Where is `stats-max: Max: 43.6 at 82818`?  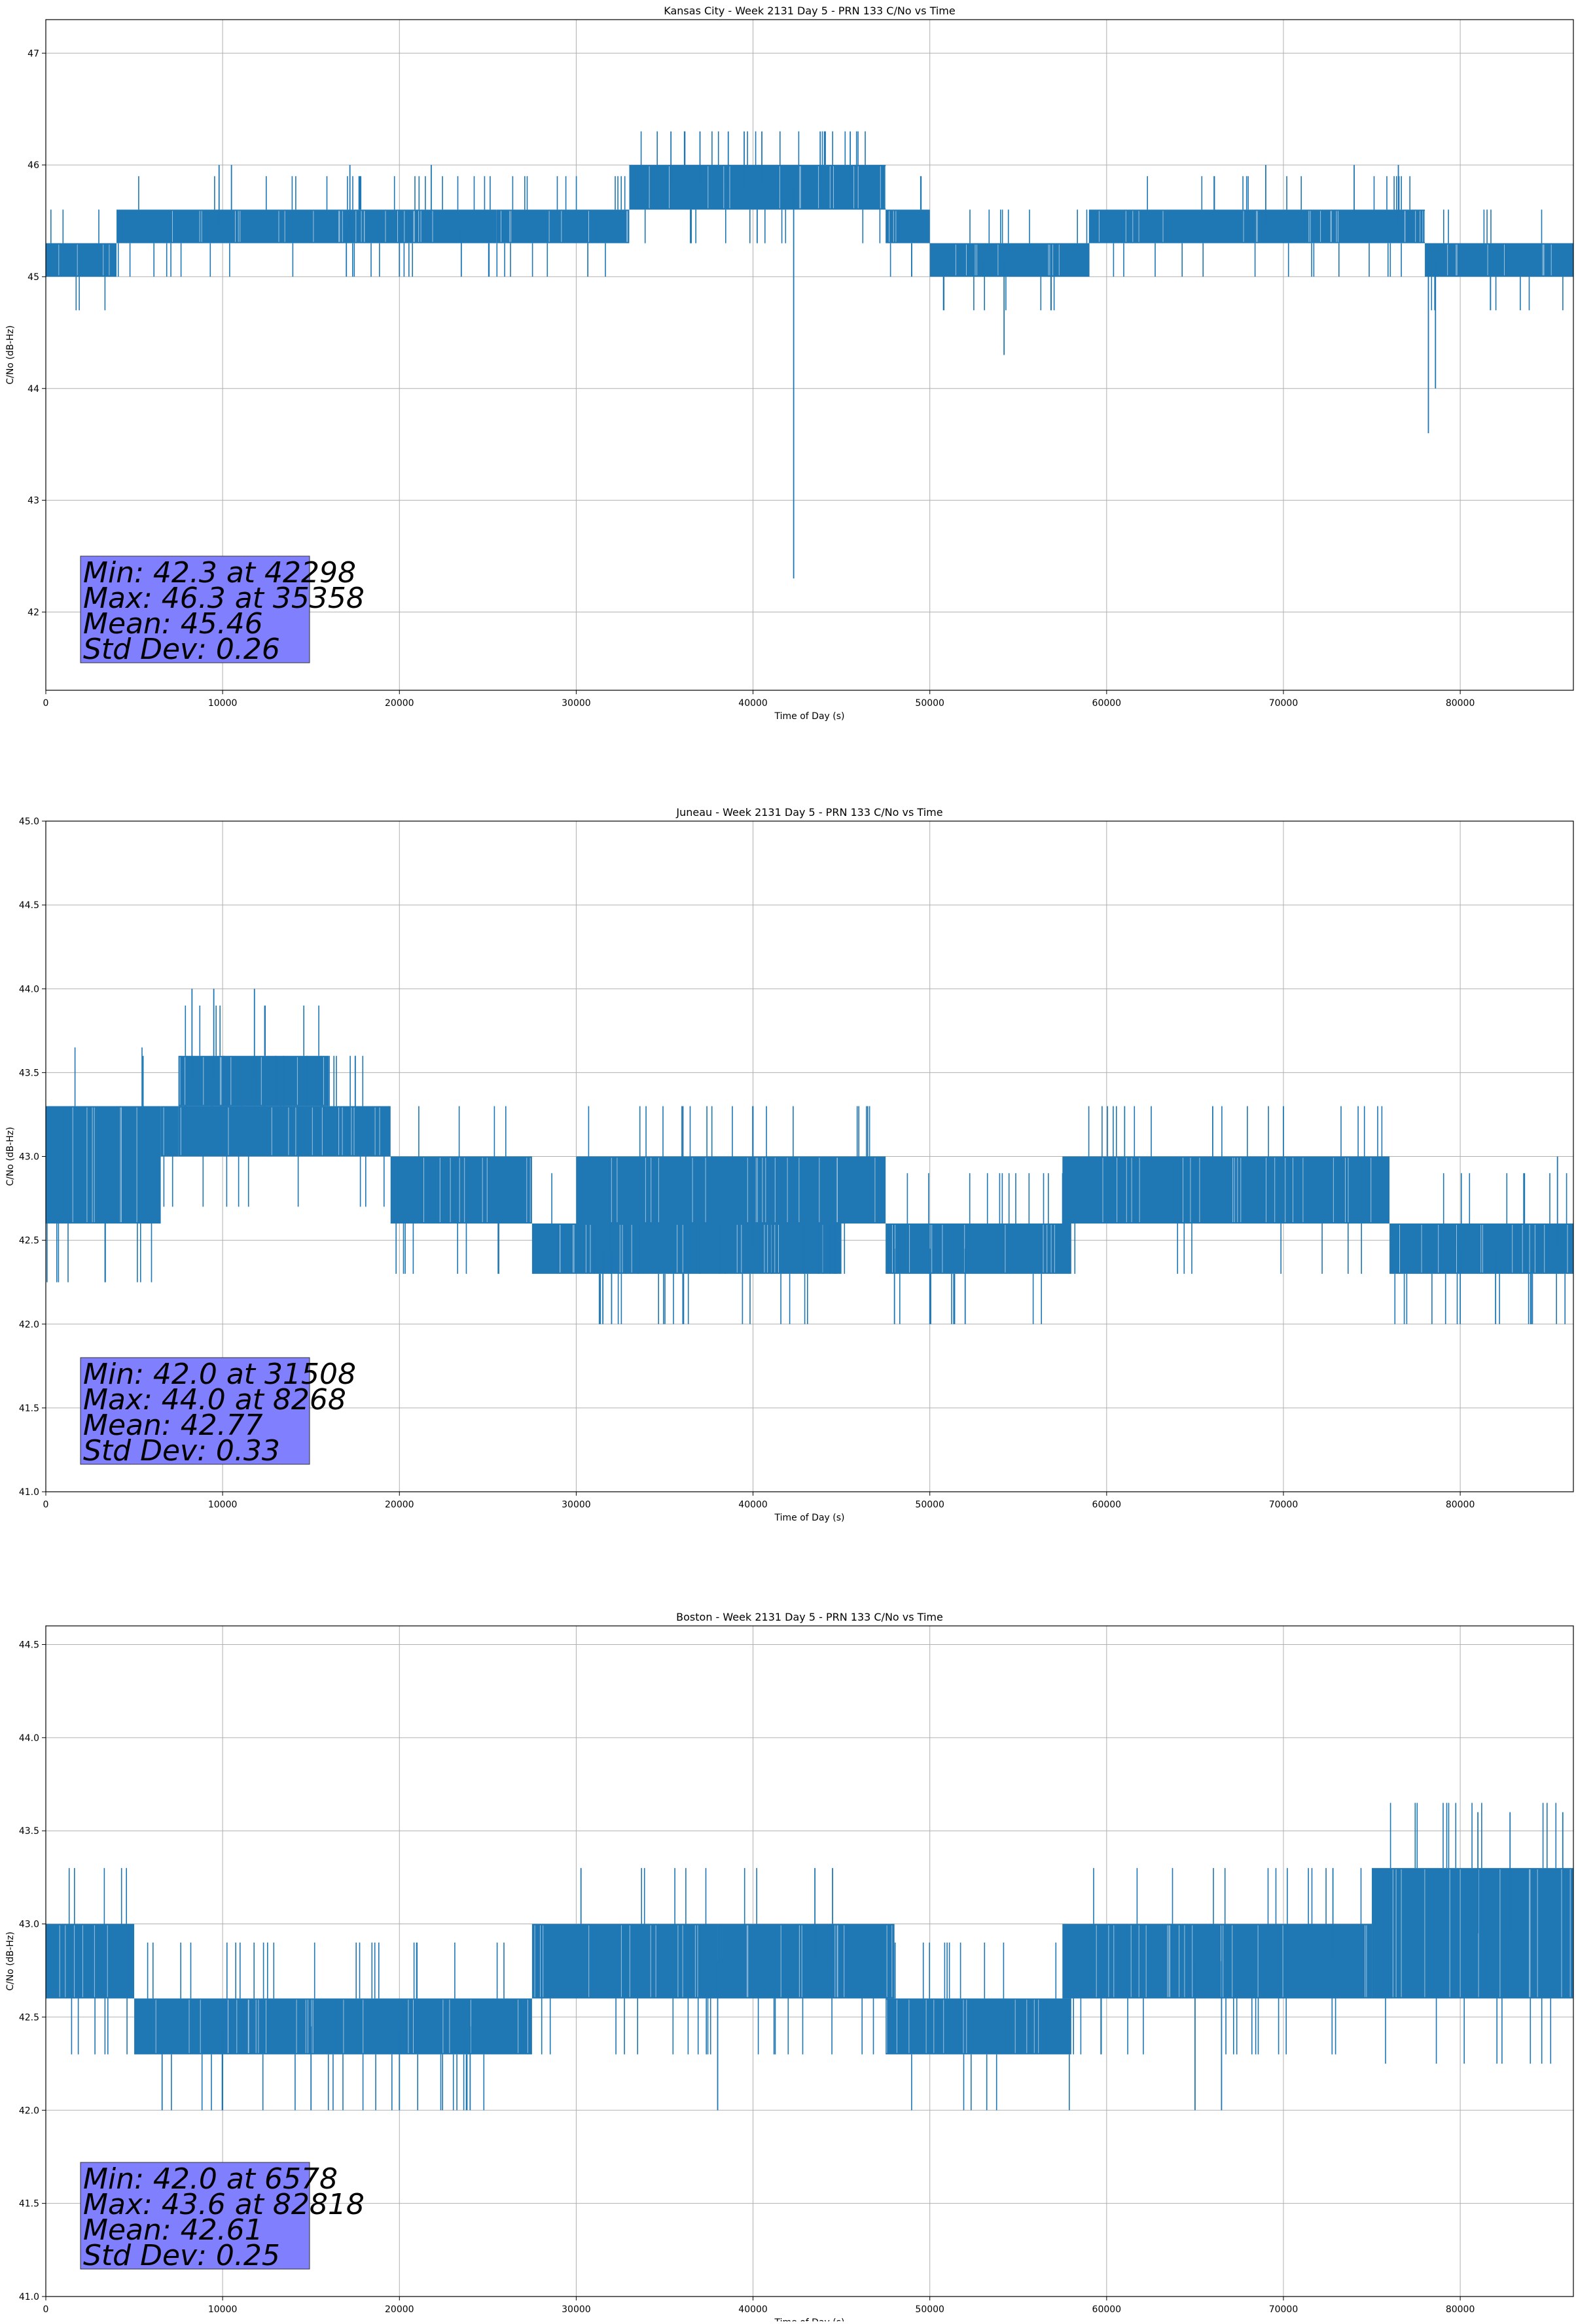
stats-max: Max: 43.6 at 82818 is located at coordinates (224, 2204).